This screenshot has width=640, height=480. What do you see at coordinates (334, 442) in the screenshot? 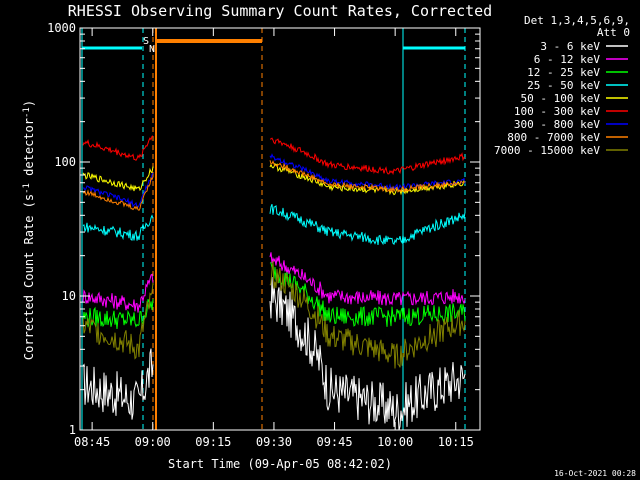
I see `x-tick-label: 09:45` at bounding box center [334, 442].